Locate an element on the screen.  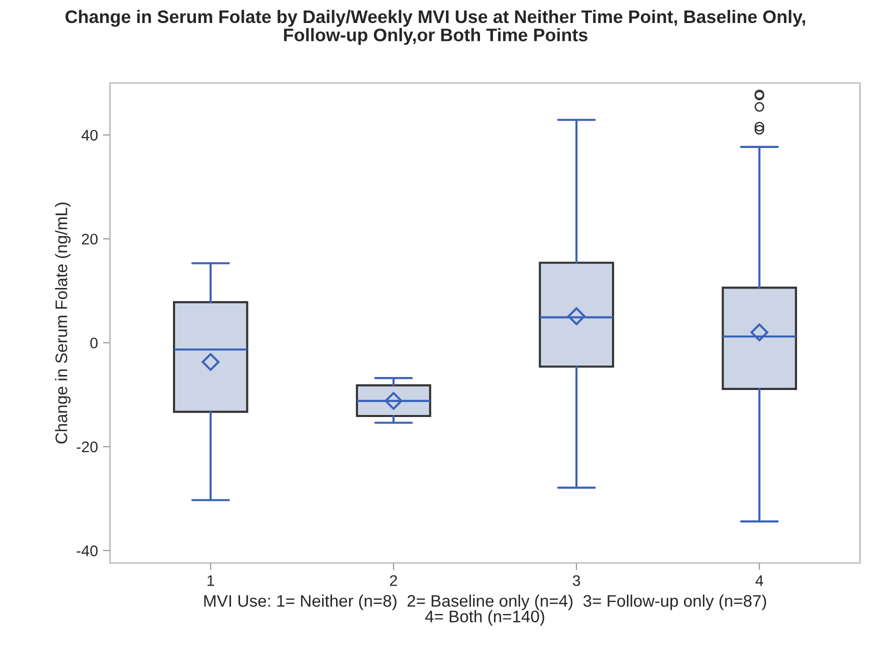
chart-title: Change in Serum Folate by Daily/Weekly MVI Use at Neither Time Point, Baseline Only, Follow-up Only,or Both Time Points is located at coordinates (436, 27).